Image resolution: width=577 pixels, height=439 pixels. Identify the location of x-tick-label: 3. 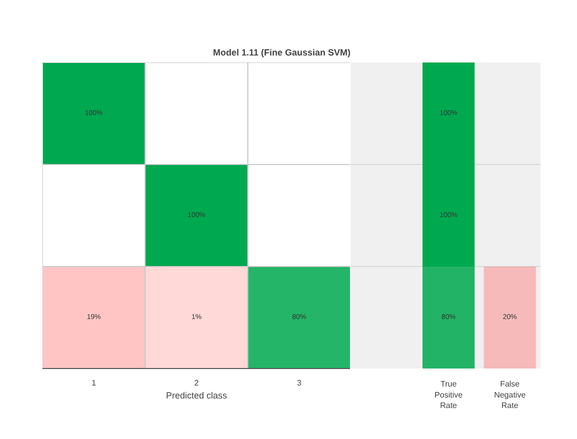
(299, 383).